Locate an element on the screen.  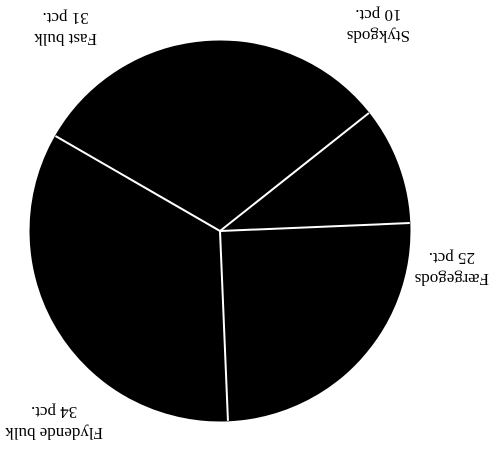
slice-percent: 34 pct. is located at coordinates (54, 412).